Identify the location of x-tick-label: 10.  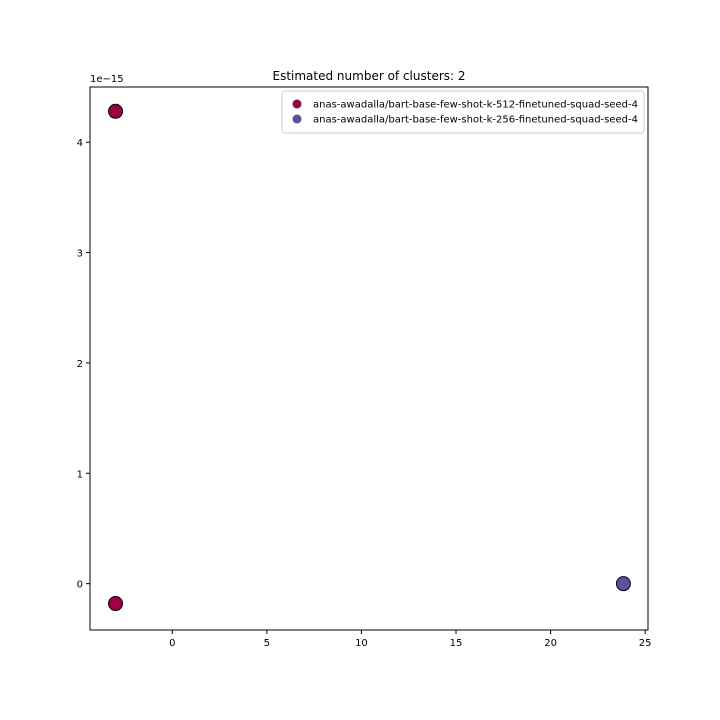
(361, 643).